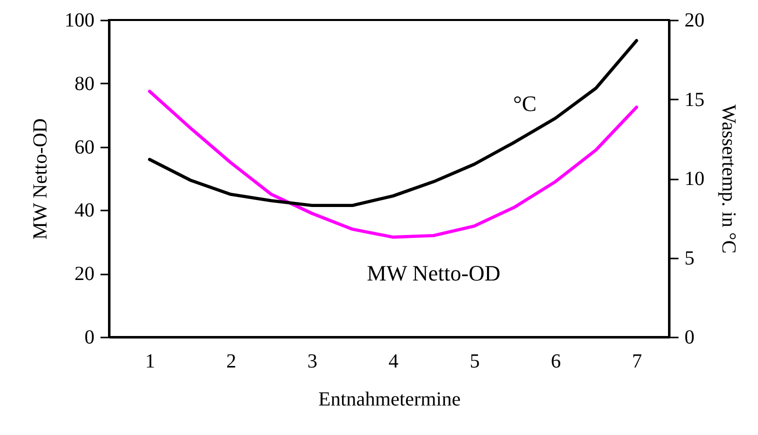  Describe the element at coordinates (694, 179) in the screenshot. I see `y2-tick-label: 10` at that location.